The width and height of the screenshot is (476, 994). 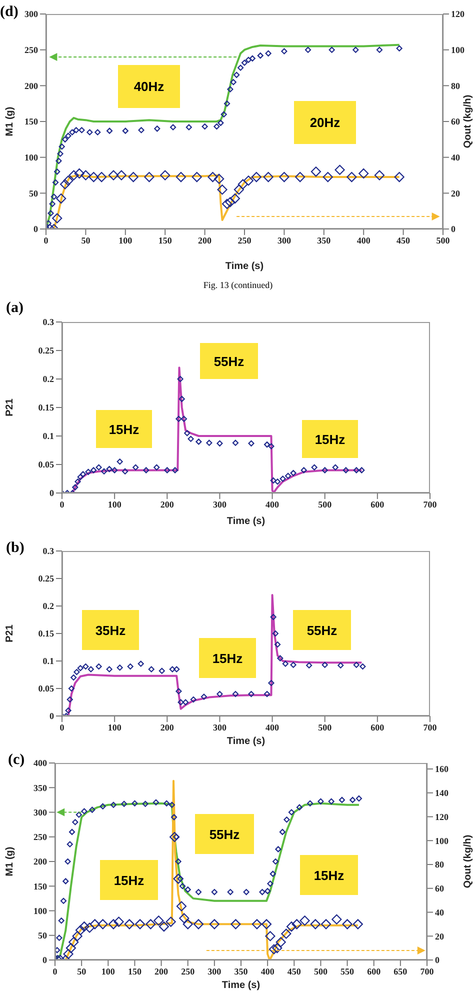 I want to click on chart-title: (a), so click(x=15, y=308).